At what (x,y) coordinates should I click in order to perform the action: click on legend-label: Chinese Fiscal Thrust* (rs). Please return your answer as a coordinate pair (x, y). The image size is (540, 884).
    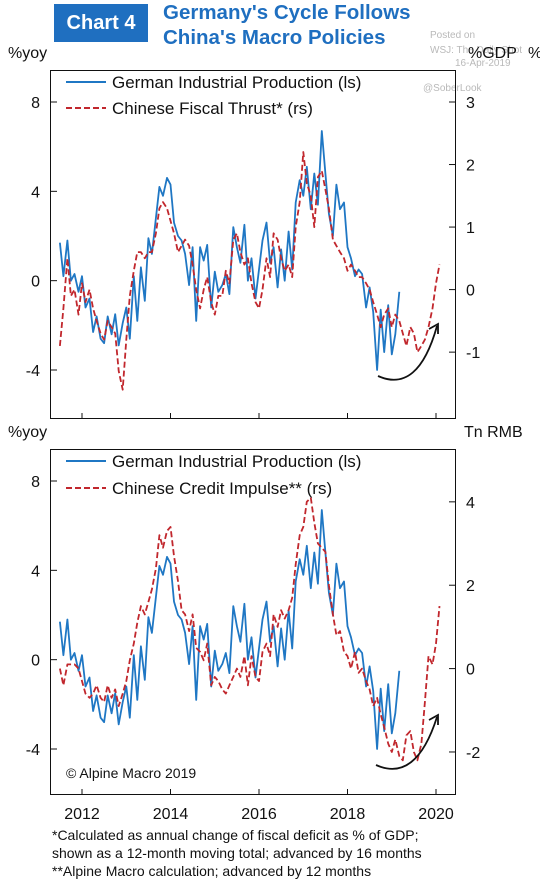
    Looking at the image, I should click on (212, 108).